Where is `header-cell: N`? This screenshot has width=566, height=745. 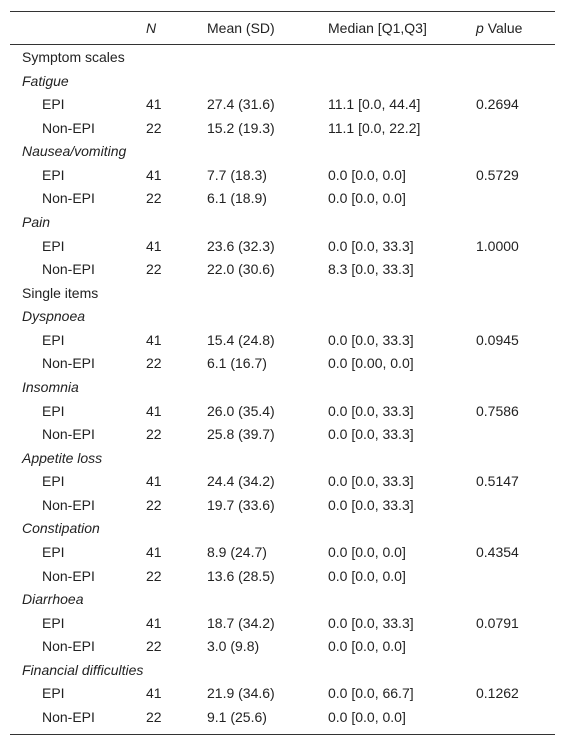 header-cell: N is located at coordinates (151, 28).